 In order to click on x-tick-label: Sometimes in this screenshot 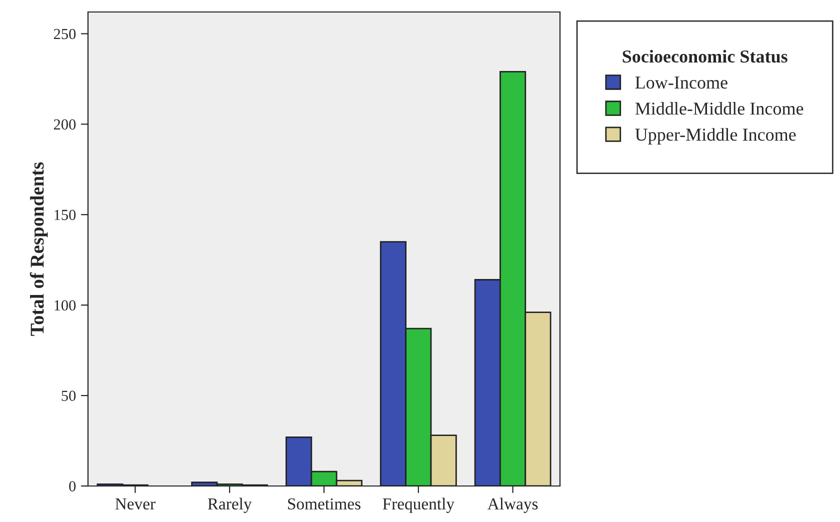, I will do `click(324, 504)`.